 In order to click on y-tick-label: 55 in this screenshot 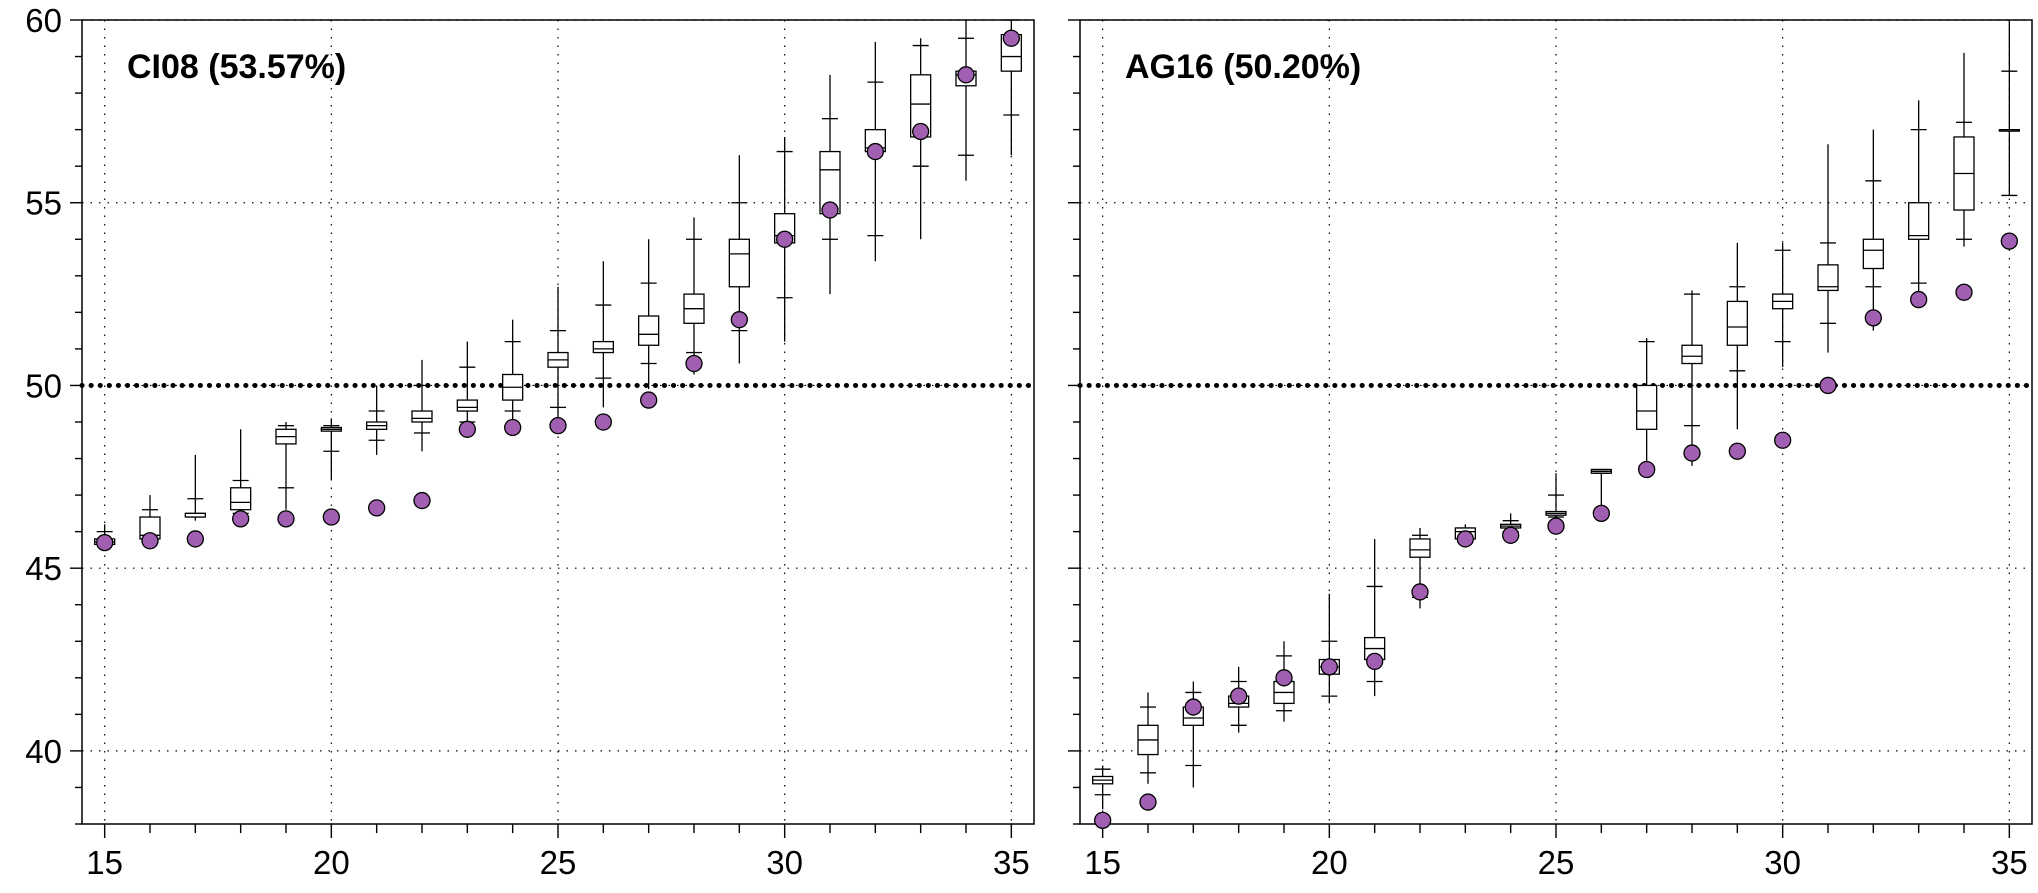, I will do `click(43, 203)`.